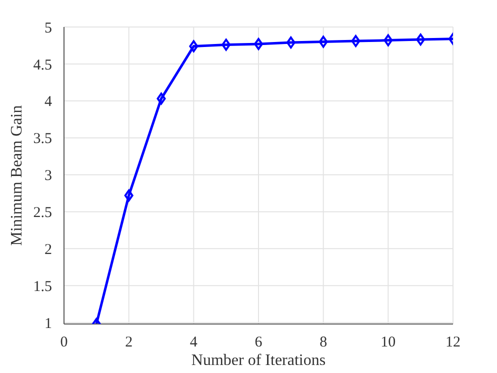  What do you see at coordinates (453, 342) in the screenshot?
I see `x-tick-label: 12` at bounding box center [453, 342].